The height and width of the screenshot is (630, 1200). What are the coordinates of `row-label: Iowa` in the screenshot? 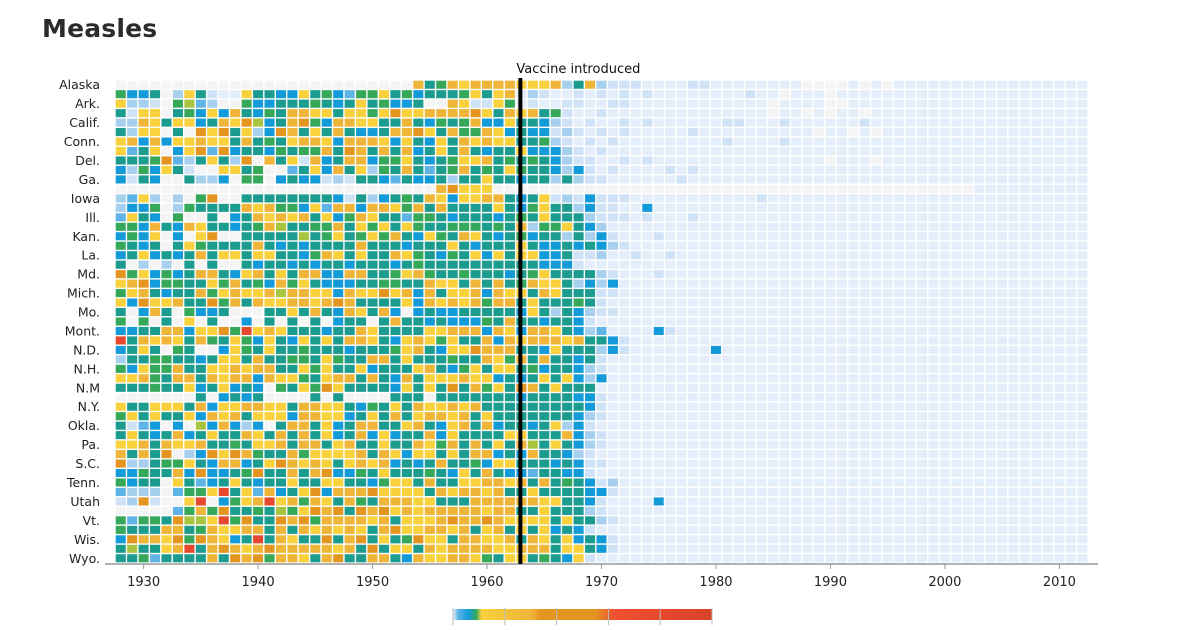 It's located at (85, 198).